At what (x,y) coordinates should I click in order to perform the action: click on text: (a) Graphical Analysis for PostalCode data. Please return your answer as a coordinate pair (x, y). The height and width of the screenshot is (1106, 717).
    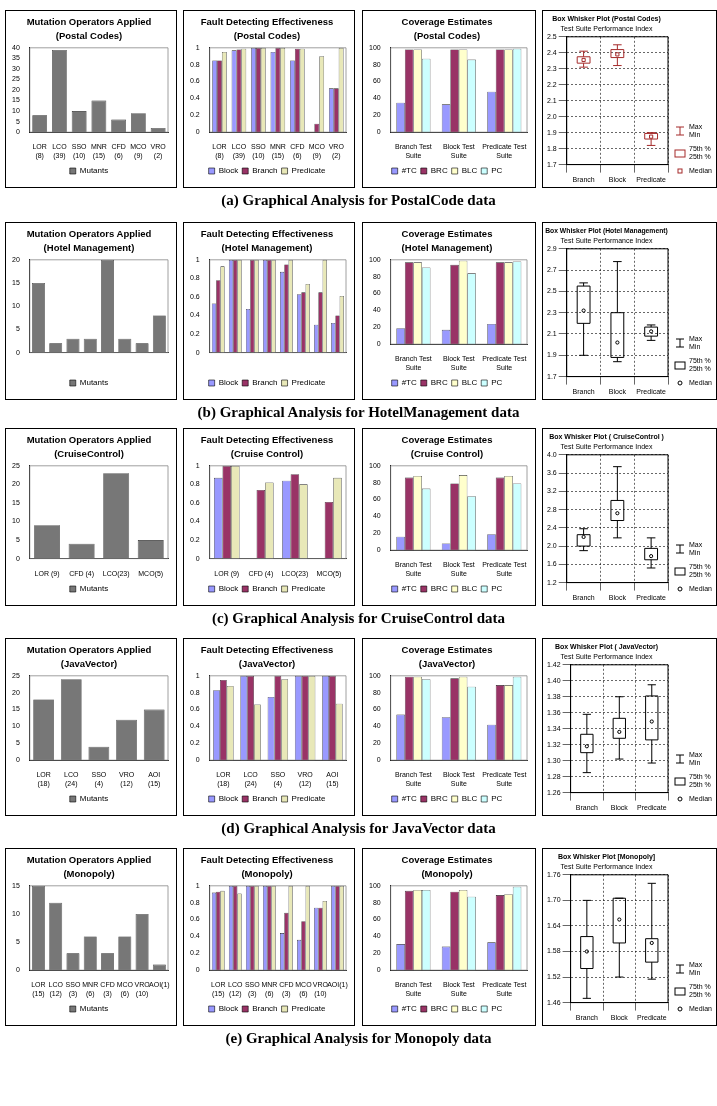
    Looking at the image, I should click on (358, 200).